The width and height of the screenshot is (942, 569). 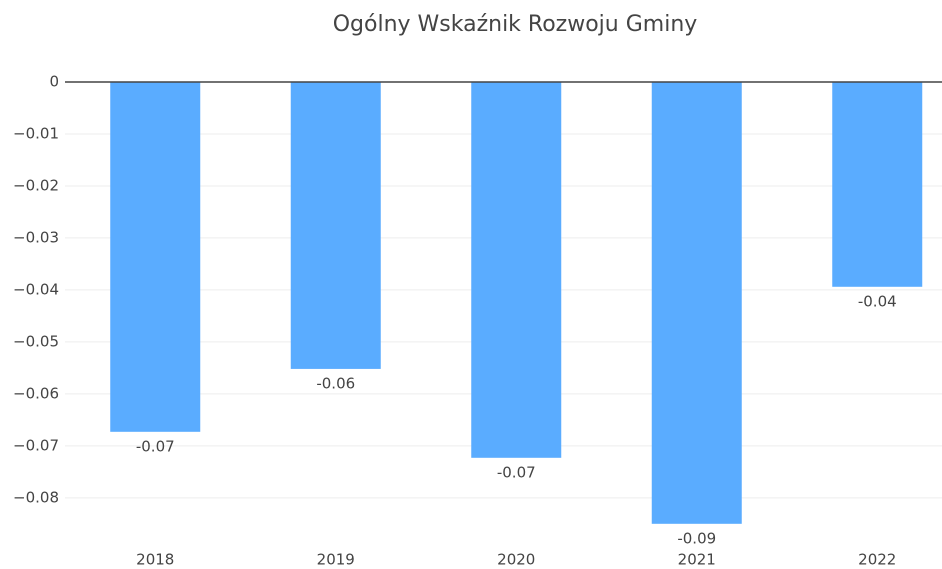 I want to click on y-tick-label: −0.07, so click(x=36, y=445).